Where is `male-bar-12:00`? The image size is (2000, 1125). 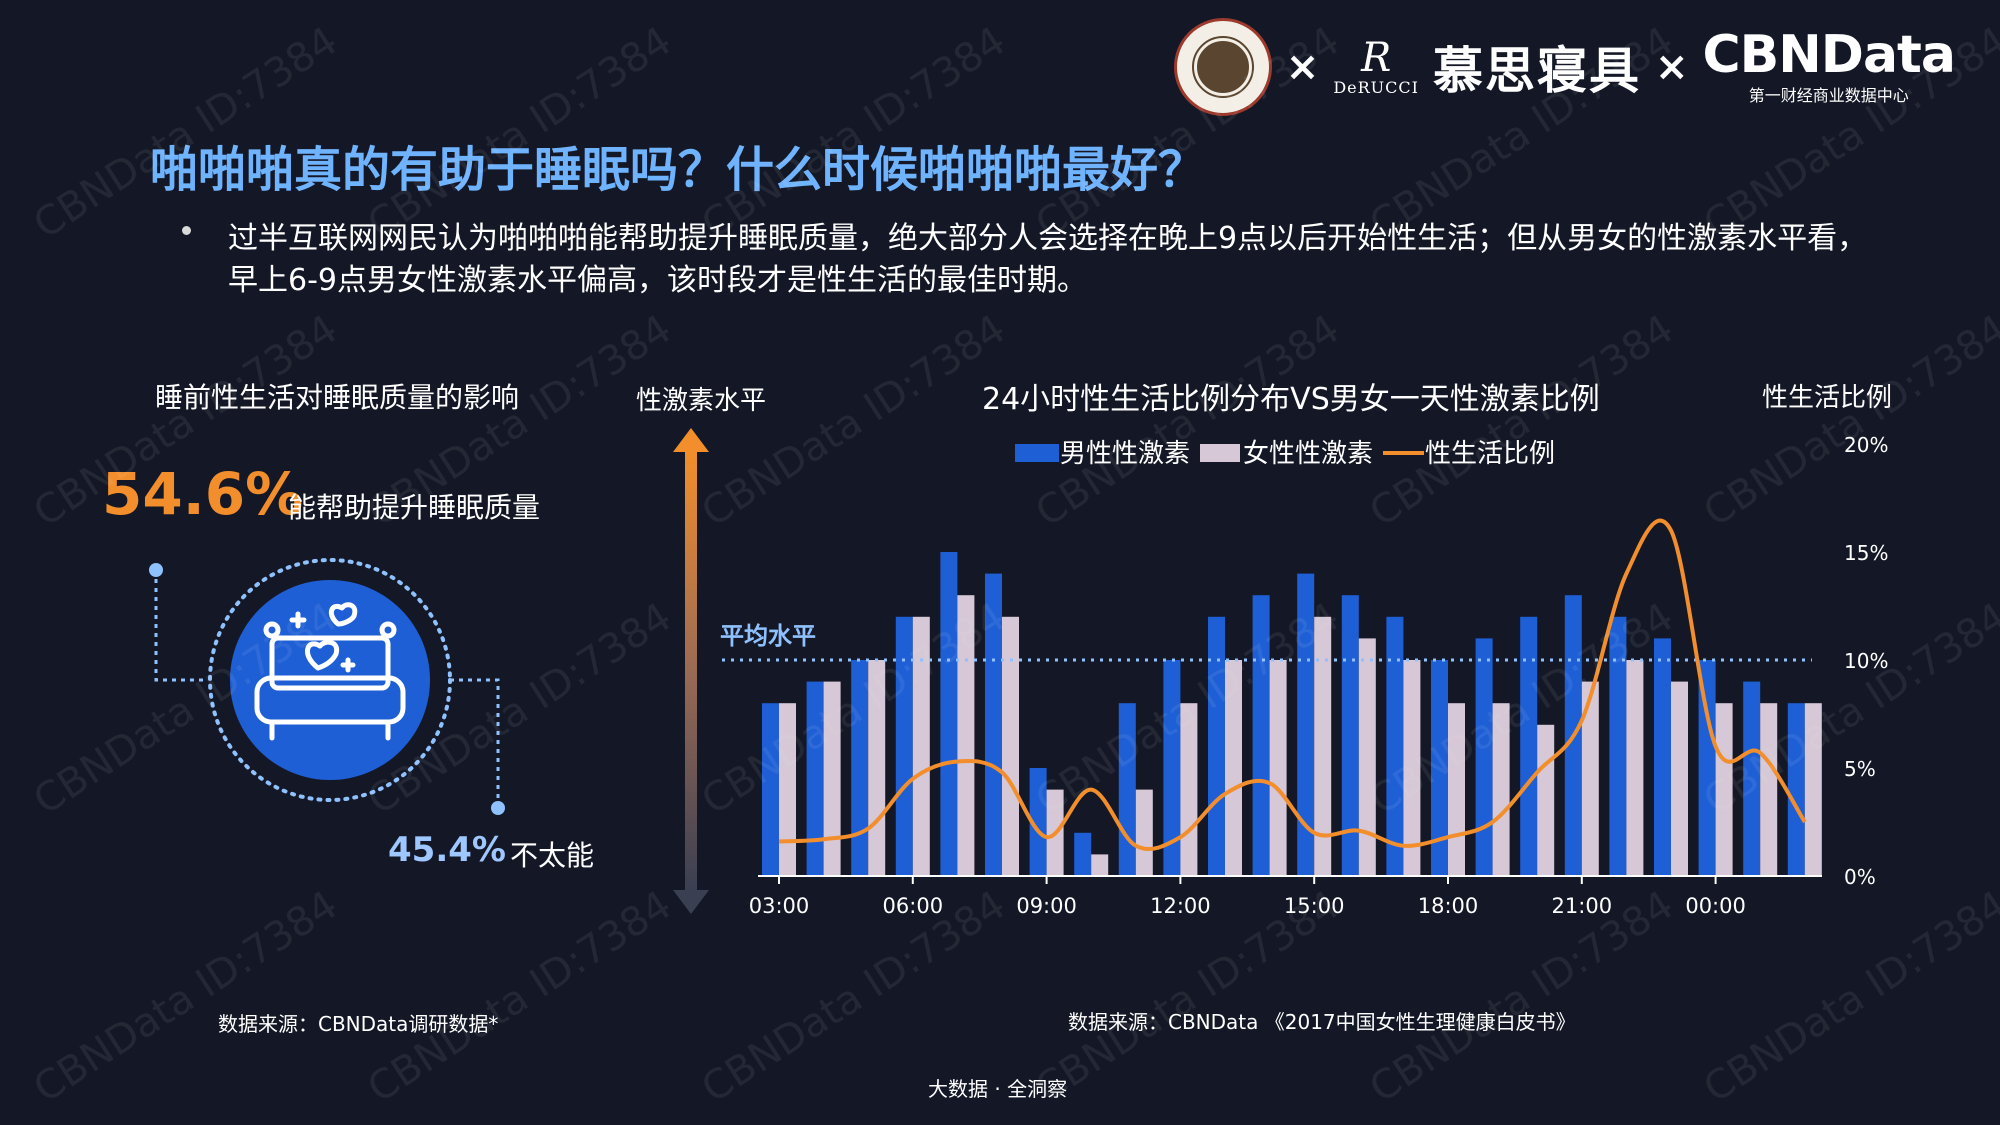 male-bar-12:00 is located at coordinates (1172, 768).